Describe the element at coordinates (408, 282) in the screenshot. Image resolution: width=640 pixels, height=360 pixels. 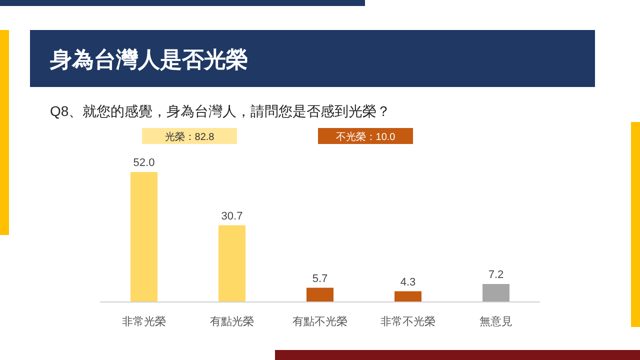
I see `data-label: 4.3` at that location.